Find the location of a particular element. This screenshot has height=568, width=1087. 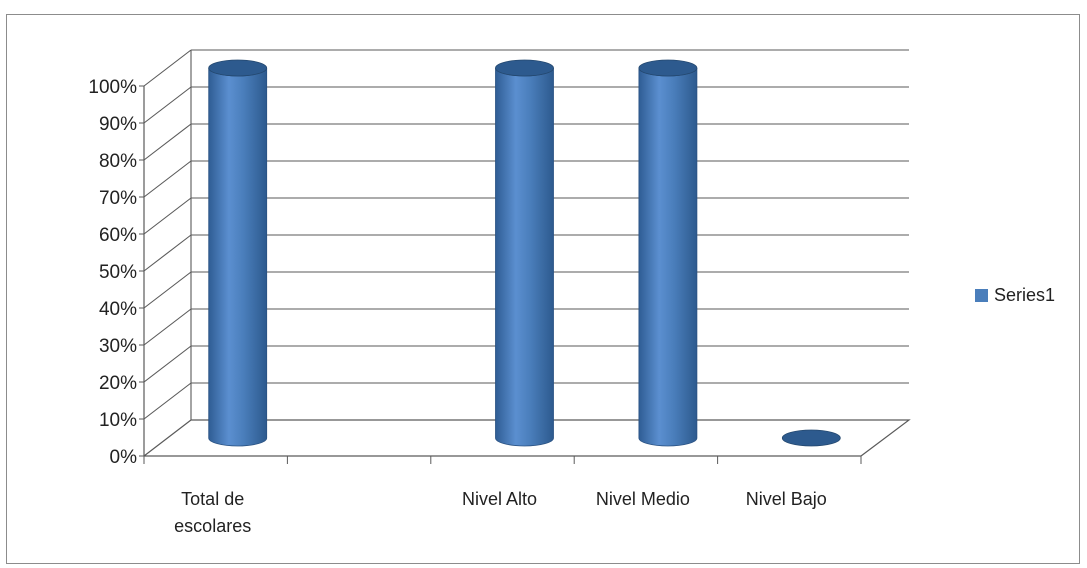

y-tick-label: 40% is located at coordinates (118, 309).